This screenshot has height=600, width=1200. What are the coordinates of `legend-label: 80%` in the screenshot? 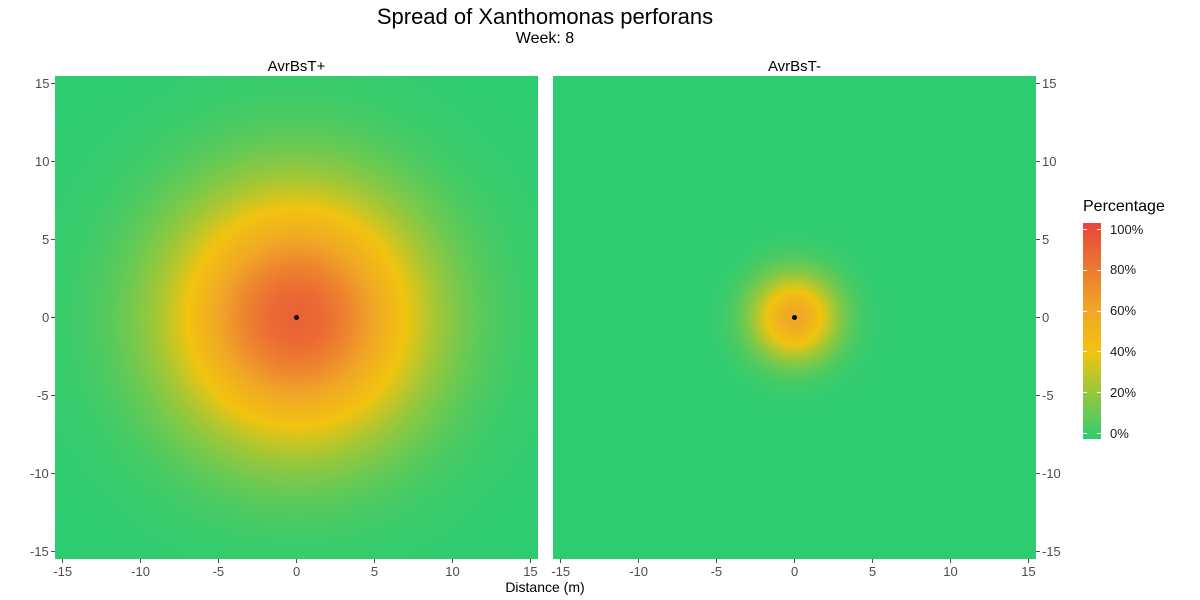 It's located at (1123, 270).